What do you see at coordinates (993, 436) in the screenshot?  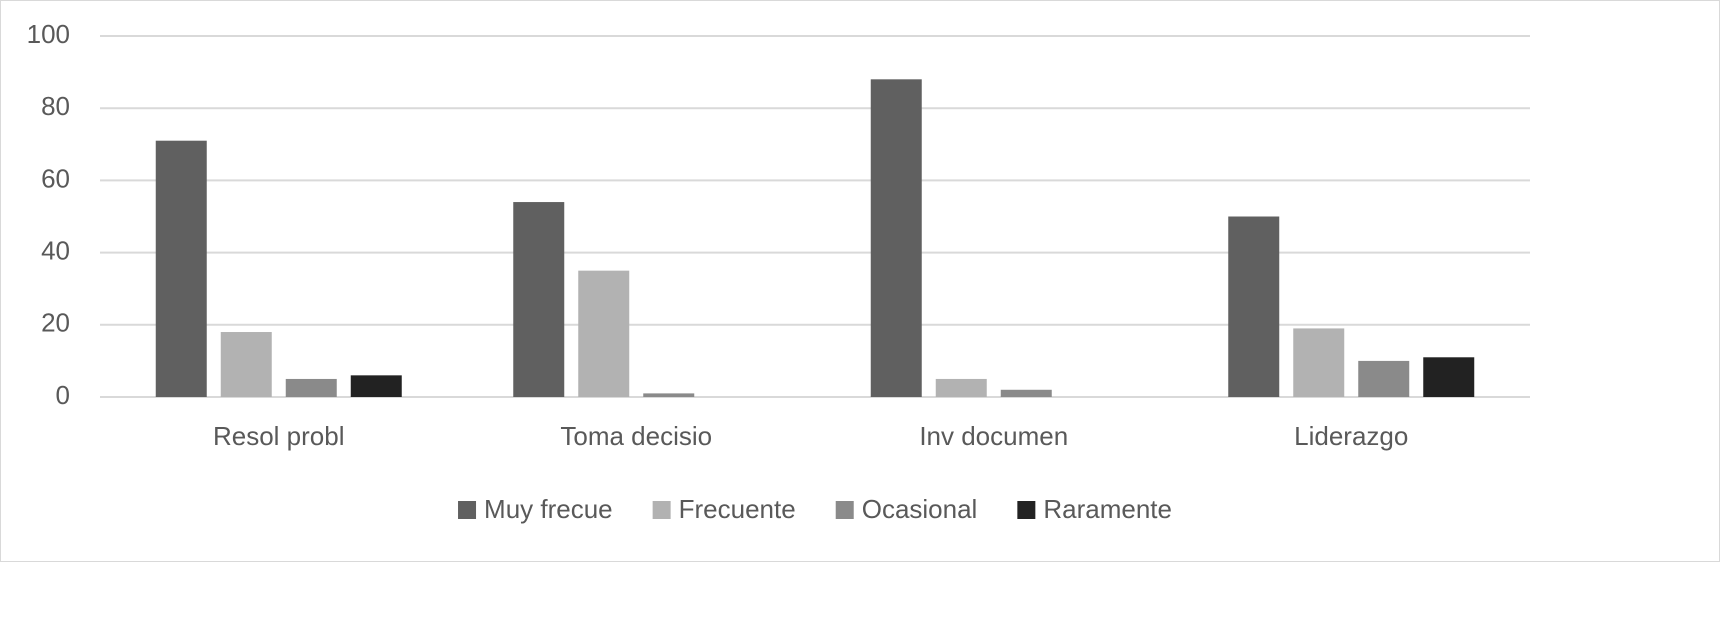 I see `x-tick-label: Inv documen` at bounding box center [993, 436].